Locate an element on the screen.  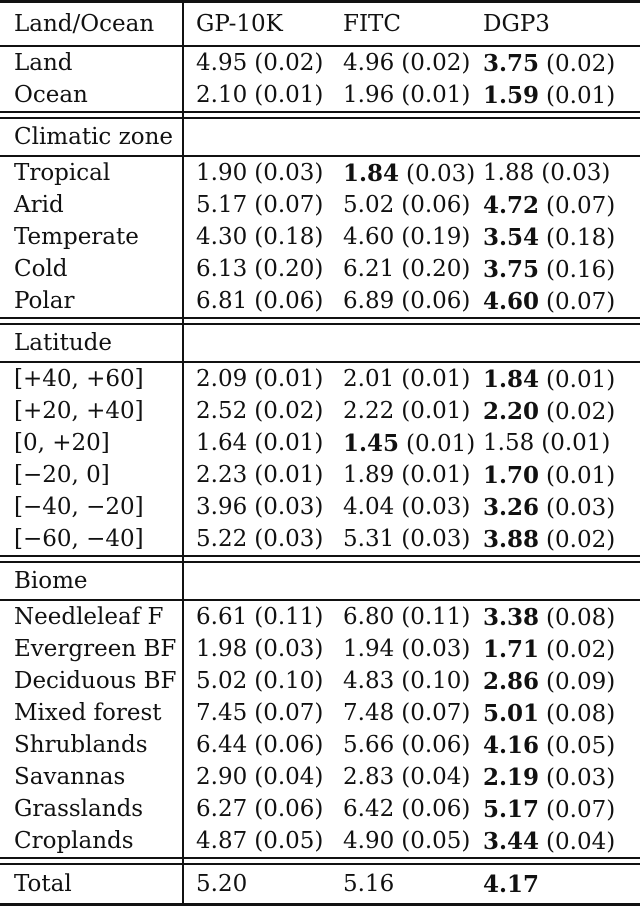
cell-value: 1.45 is located at coordinates (371, 443).